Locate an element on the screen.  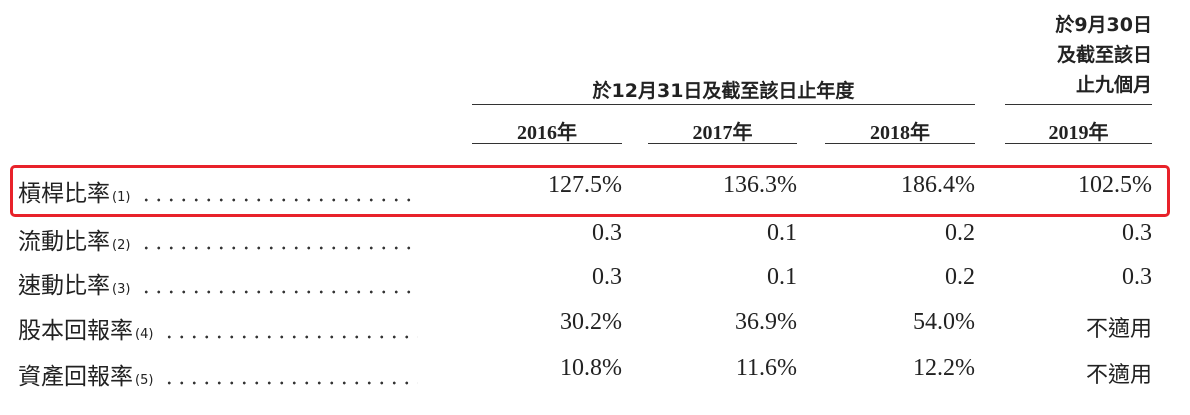
row-label: 資產回報率 (5) is located at coordinates (218, 374).